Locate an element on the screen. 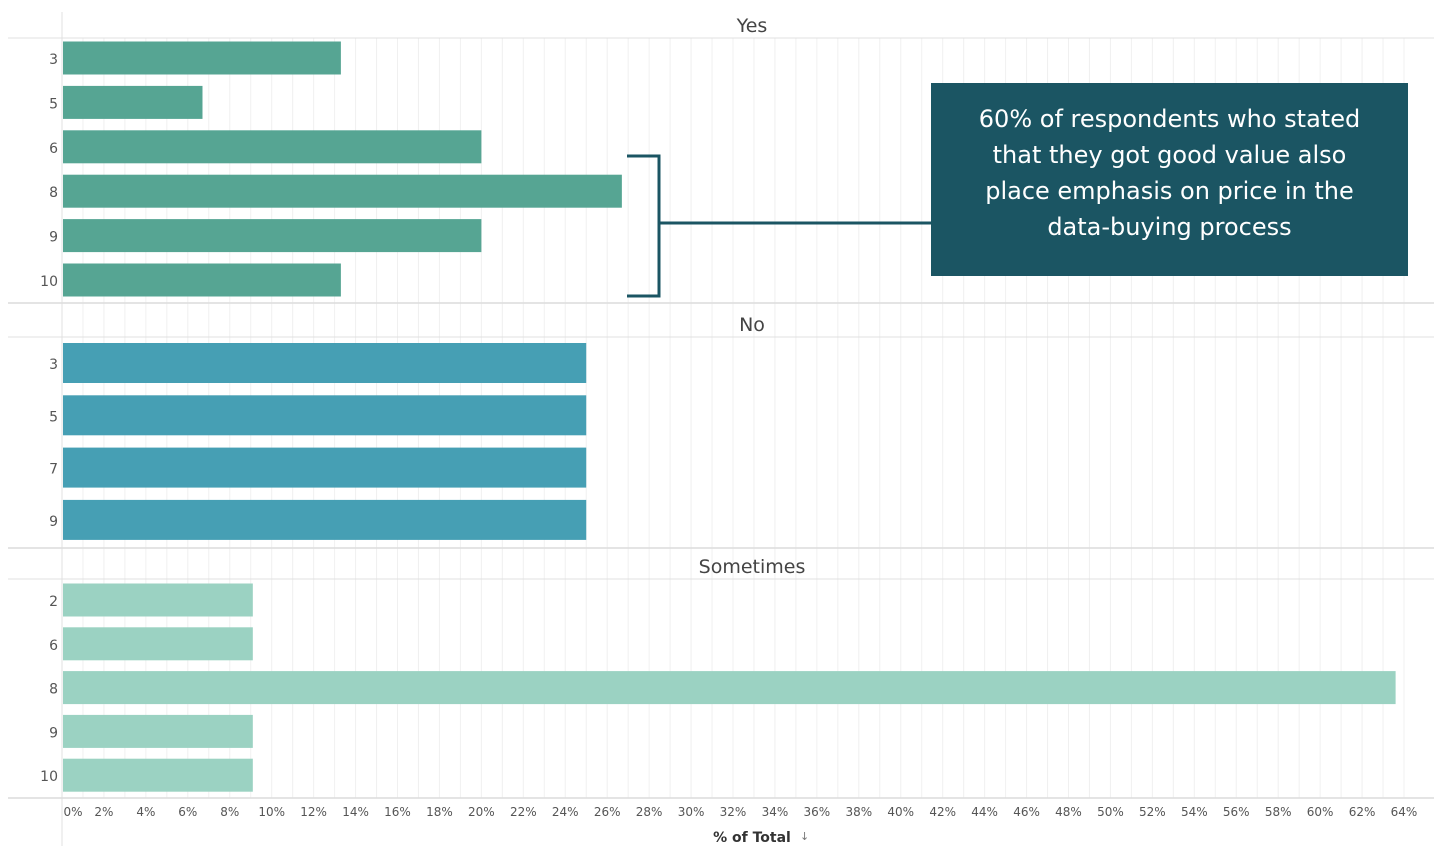 The height and width of the screenshot is (846, 1434). x-tick-label: 16% is located at coordinates (397, 812).